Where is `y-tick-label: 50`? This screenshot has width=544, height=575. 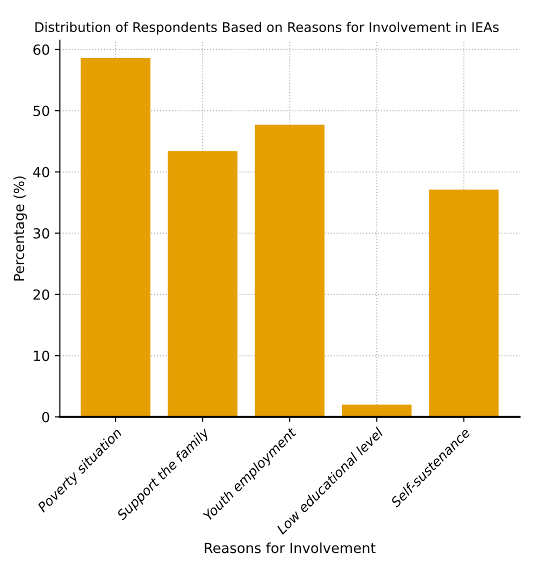
y-tick-label: 50 is located at coordinates (42, 111).